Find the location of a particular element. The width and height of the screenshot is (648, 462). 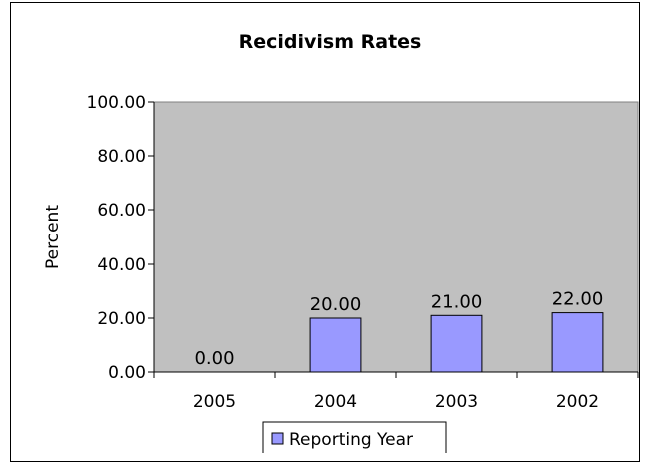

y-tick-label: 100.00 is located at coordinates (116, 103).